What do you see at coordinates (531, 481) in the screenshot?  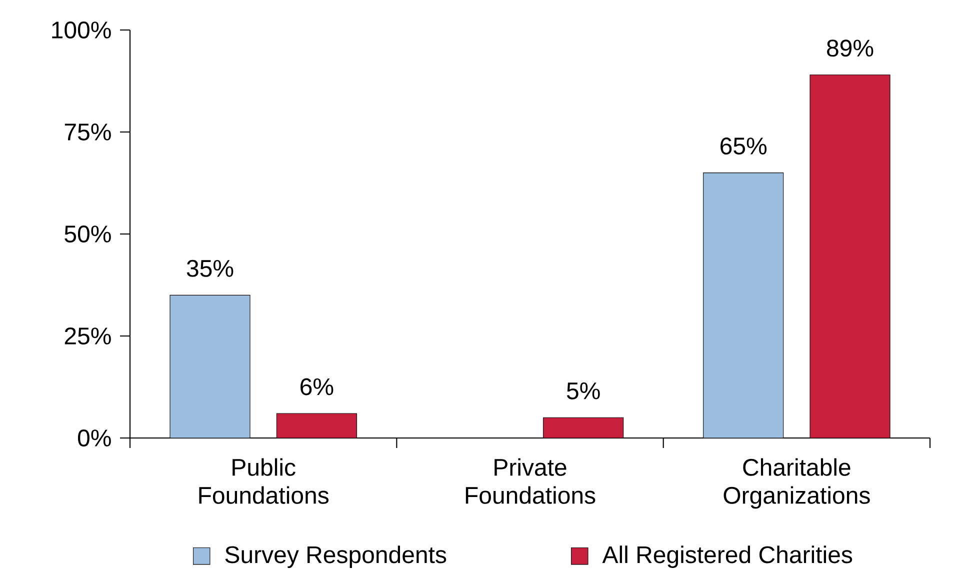 I see `x-tick-label: Private Foundations` at bounding box center [531, 481].